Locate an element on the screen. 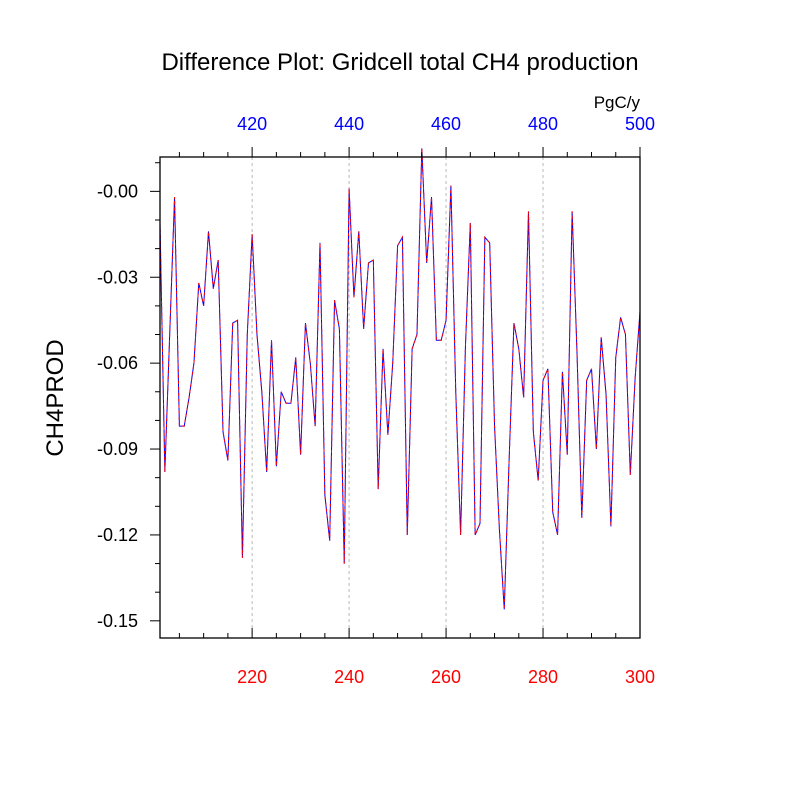 This screenshot has width=800, height=800. x-top-tick-label: 480 is located at coordinates (543, 124).